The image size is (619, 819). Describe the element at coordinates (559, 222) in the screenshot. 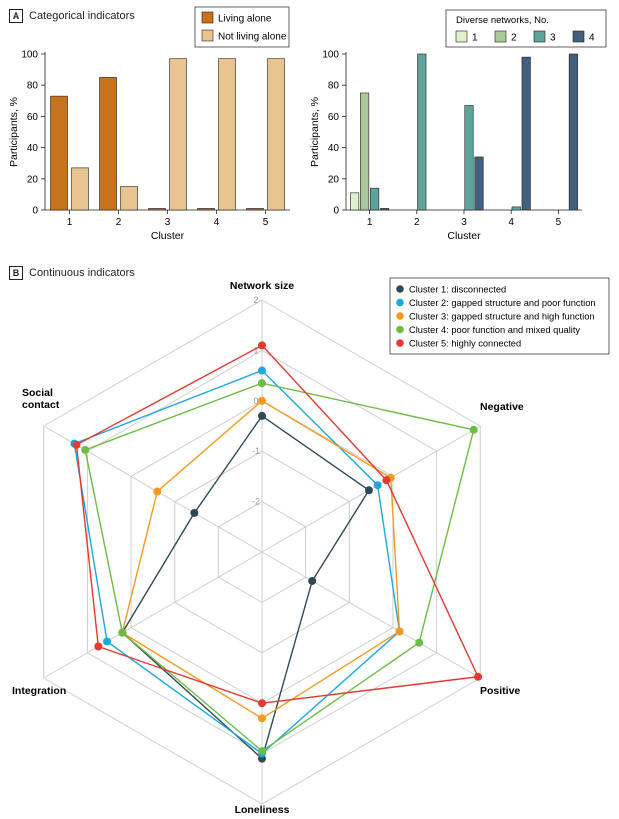

I see `x-tick-label: 5` at that location.